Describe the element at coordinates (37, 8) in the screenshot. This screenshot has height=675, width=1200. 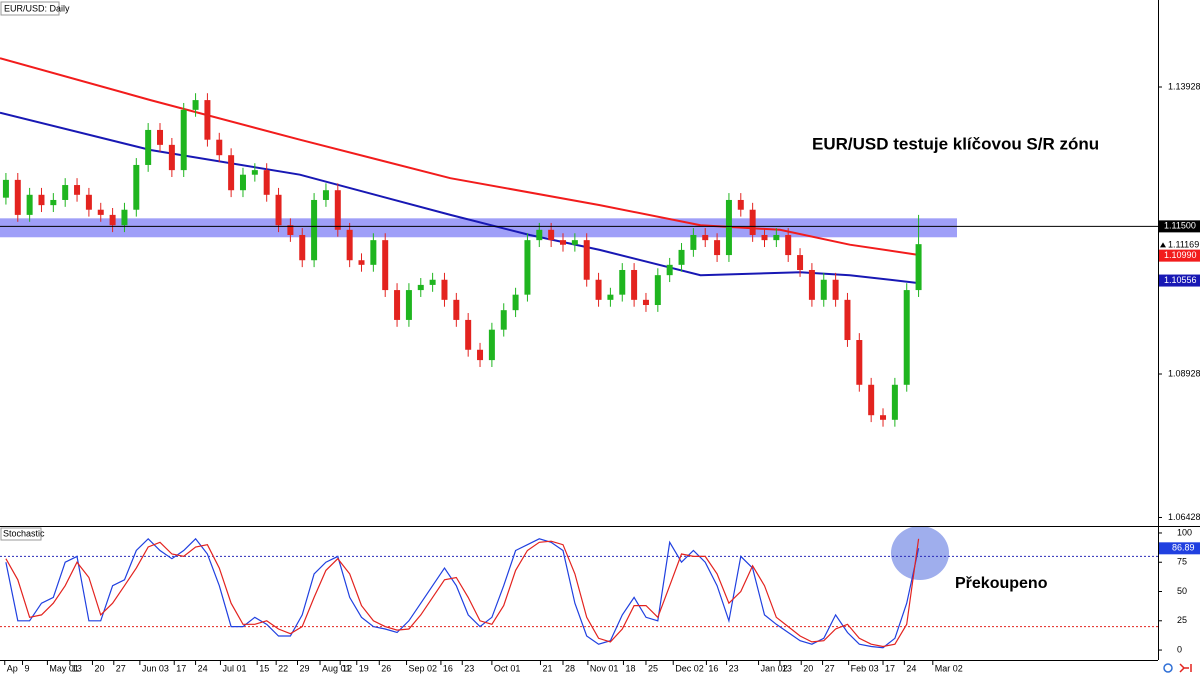
I see `chart-title: EUR/USD: Daily` at that location.